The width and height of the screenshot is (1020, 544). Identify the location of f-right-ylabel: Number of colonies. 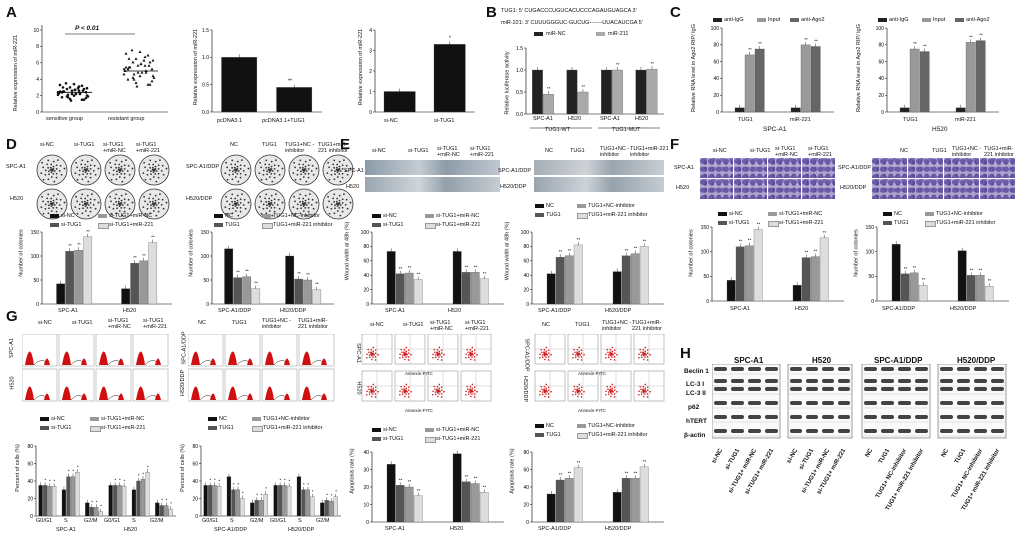
(856, 253).